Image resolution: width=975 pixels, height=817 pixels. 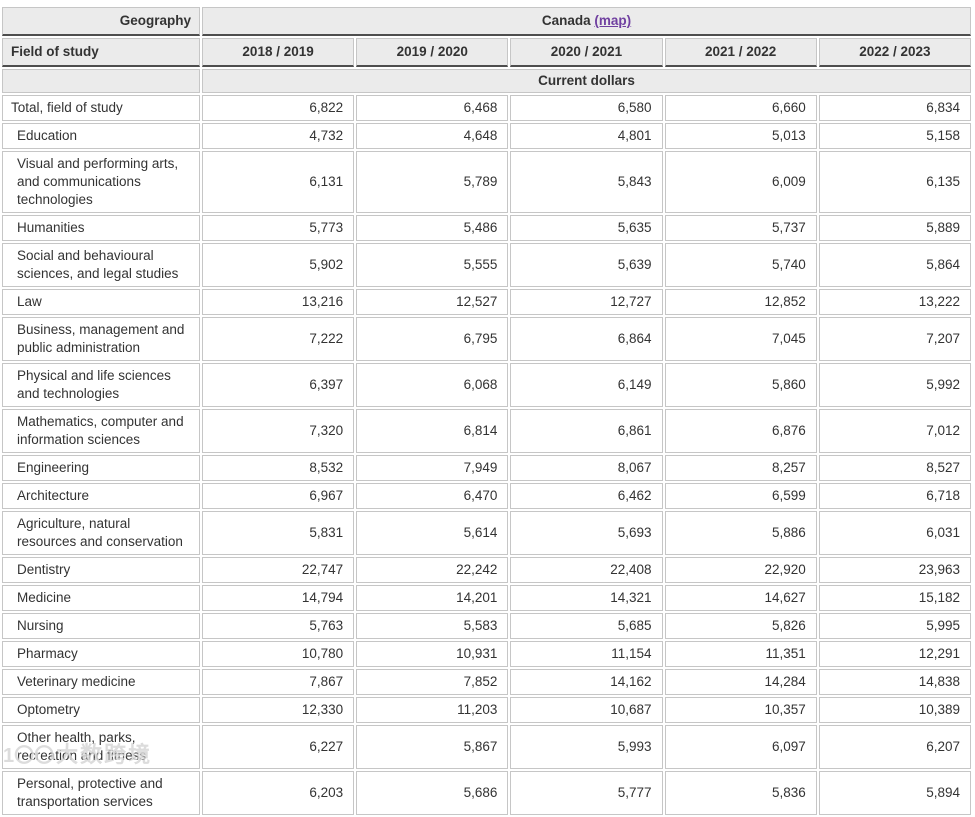 I want to click on value-cell: 8,257, so click(x=740, y=468).